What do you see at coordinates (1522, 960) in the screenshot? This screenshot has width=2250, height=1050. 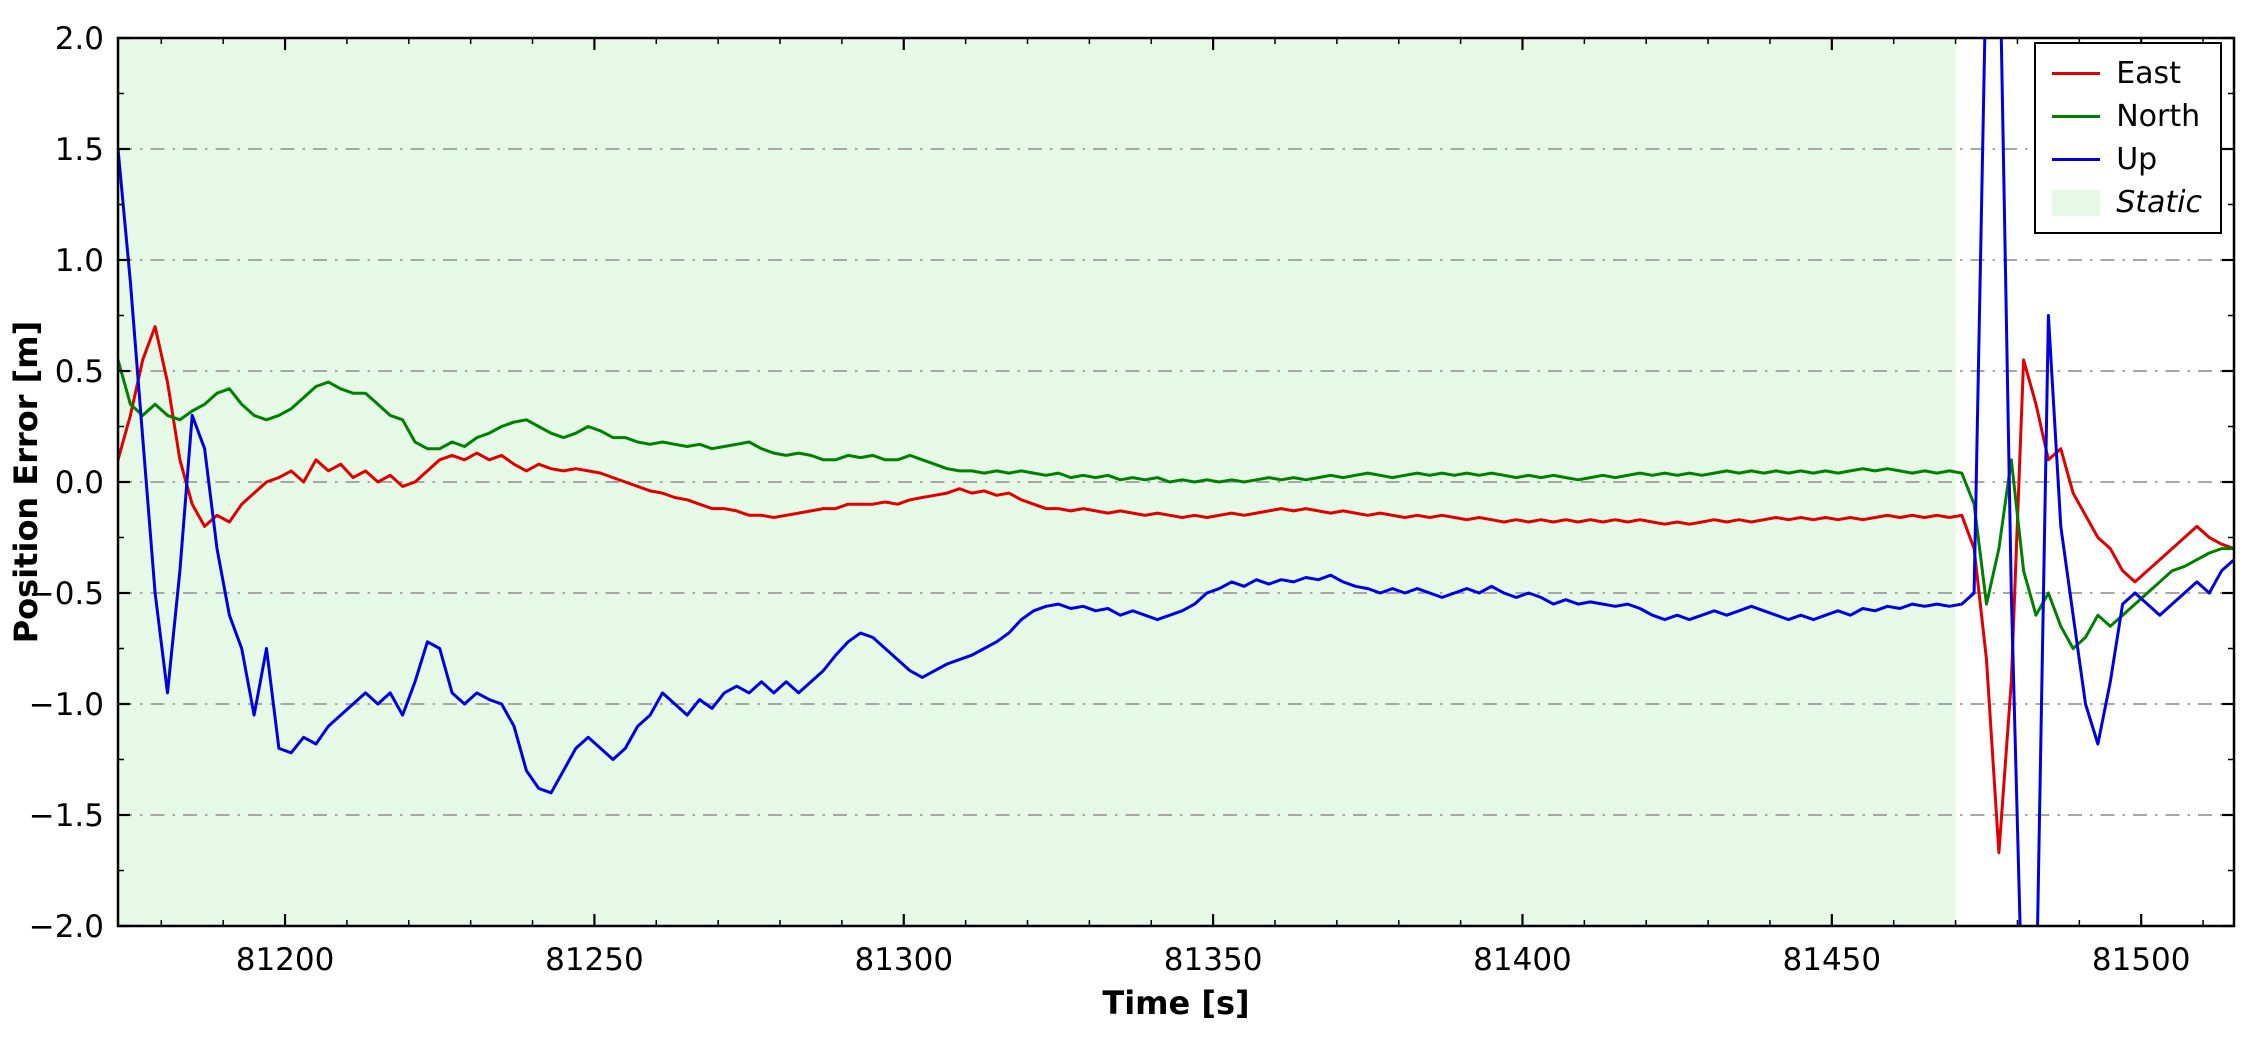 I see `x-tick-label: 81400` at bounding box center [1522, 960].